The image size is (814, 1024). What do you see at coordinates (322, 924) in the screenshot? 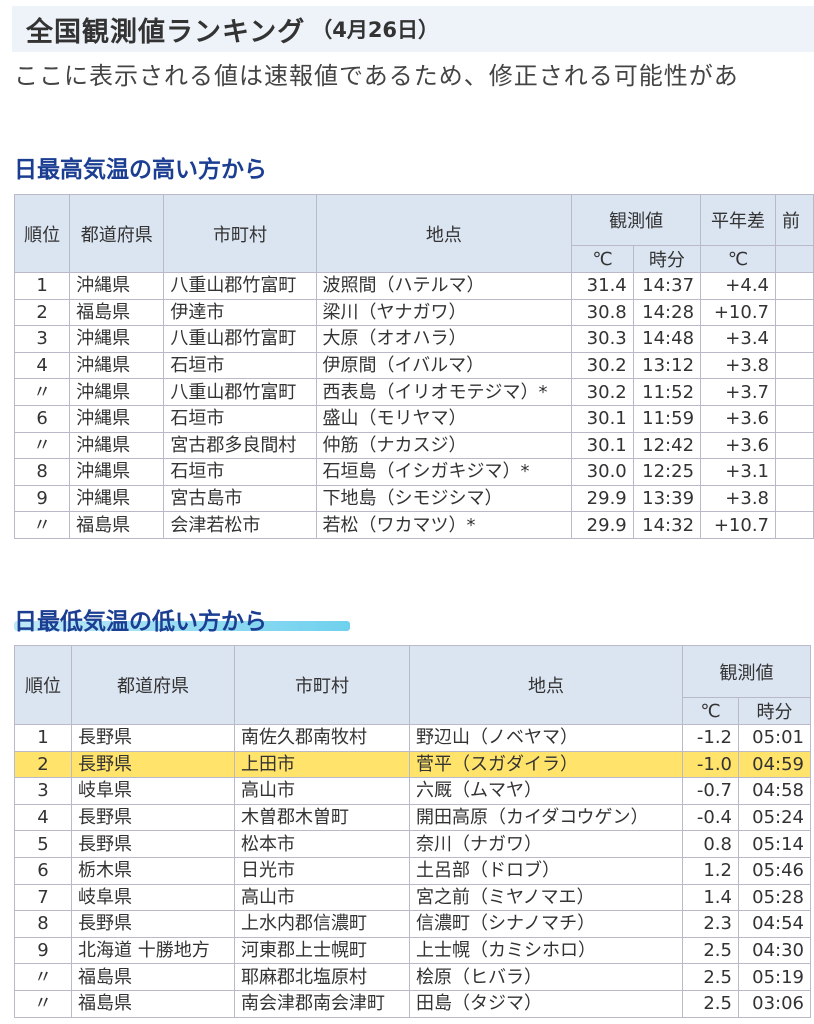
I see `city-cell: 上水内郡信濃町` at bounding box center [322, 924].